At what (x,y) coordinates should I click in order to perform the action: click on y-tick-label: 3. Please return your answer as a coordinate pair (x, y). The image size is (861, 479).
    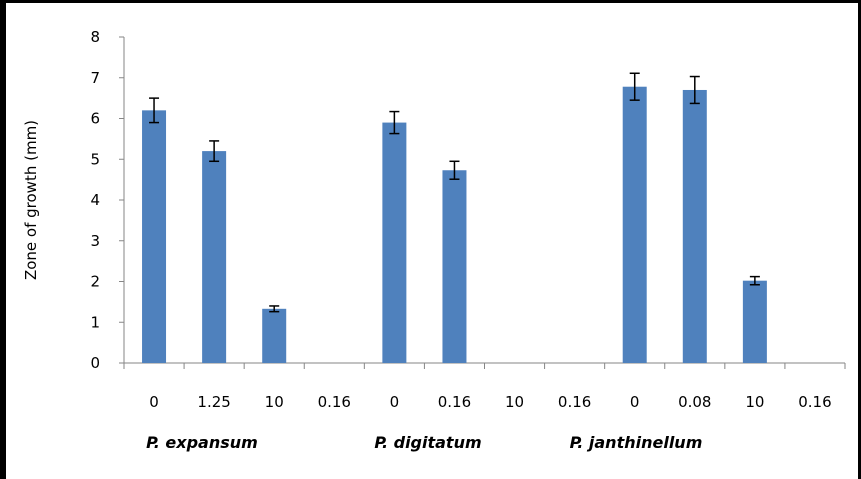
    Looking at the image, I should click on (95, 241).